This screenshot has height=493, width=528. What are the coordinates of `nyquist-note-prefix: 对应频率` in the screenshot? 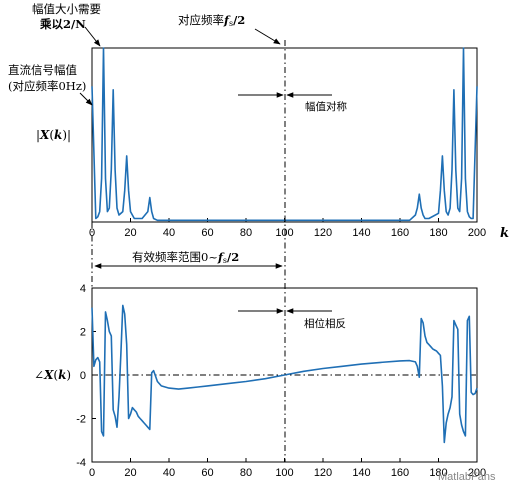 It's located at (201, 20).